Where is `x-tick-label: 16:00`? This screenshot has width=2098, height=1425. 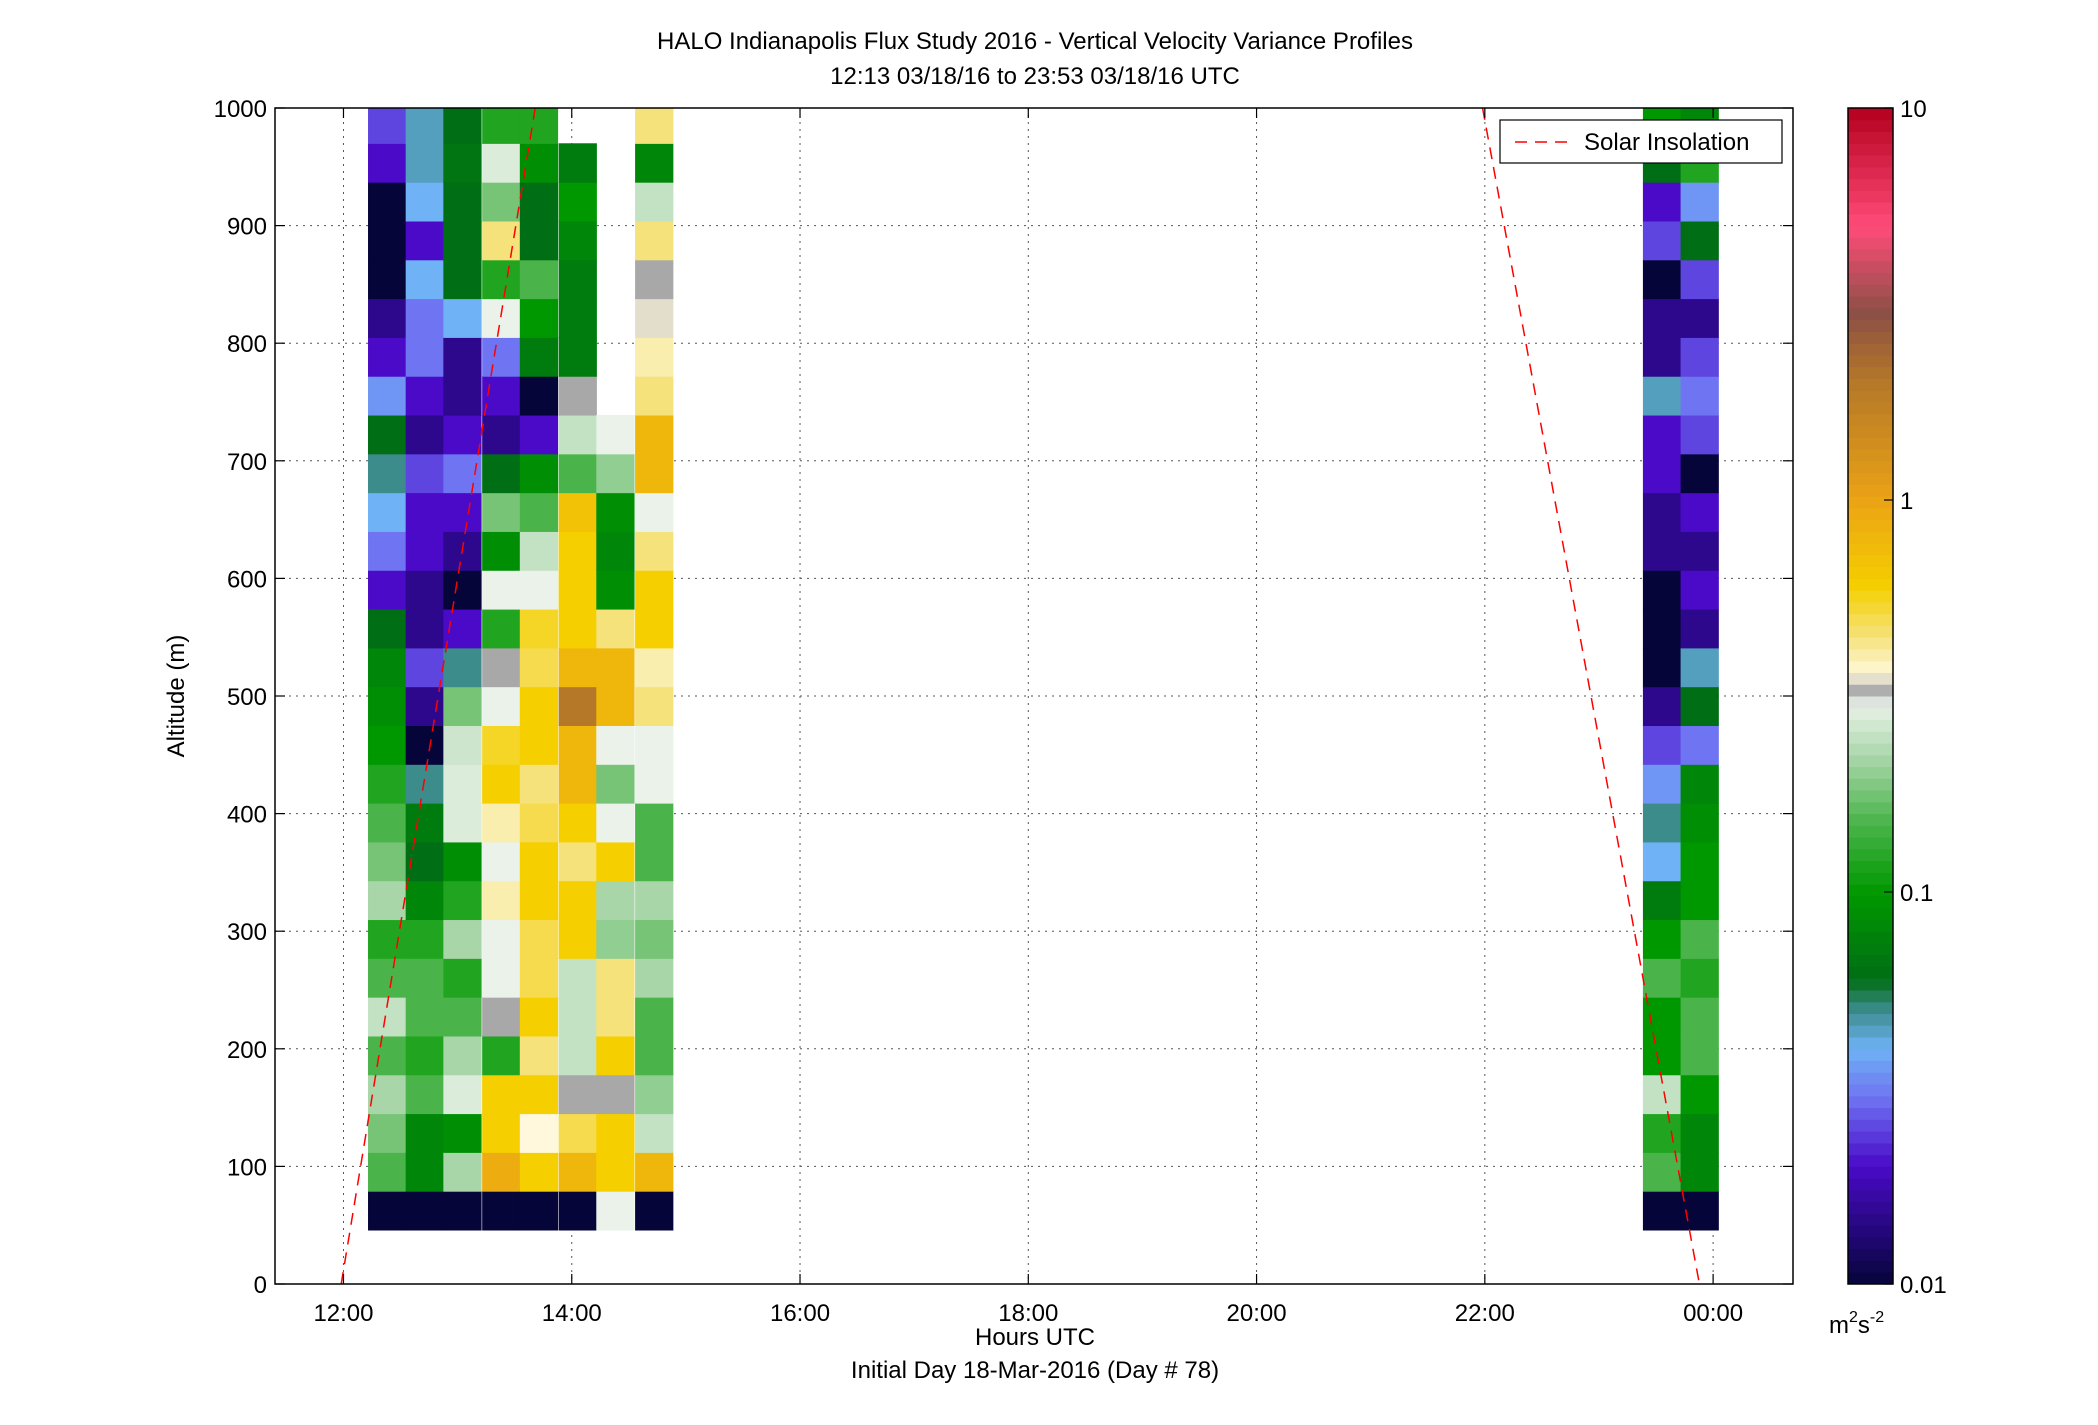 x-tick-label: 16:00 is located at coordinates (800, 1313).